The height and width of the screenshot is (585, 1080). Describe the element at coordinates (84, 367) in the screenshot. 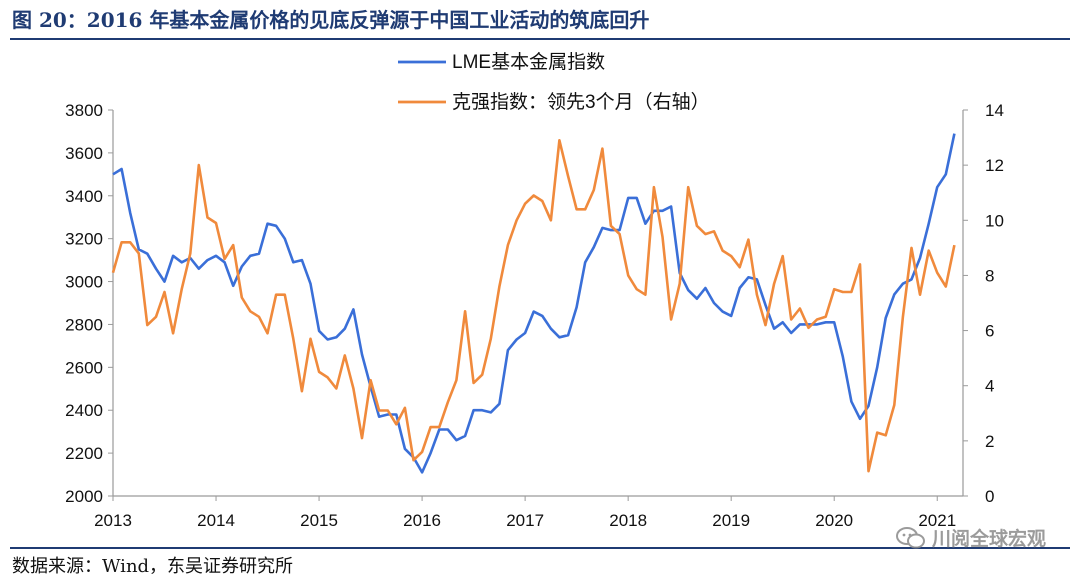

I see `y-left-tick-label: 2600` at that location.